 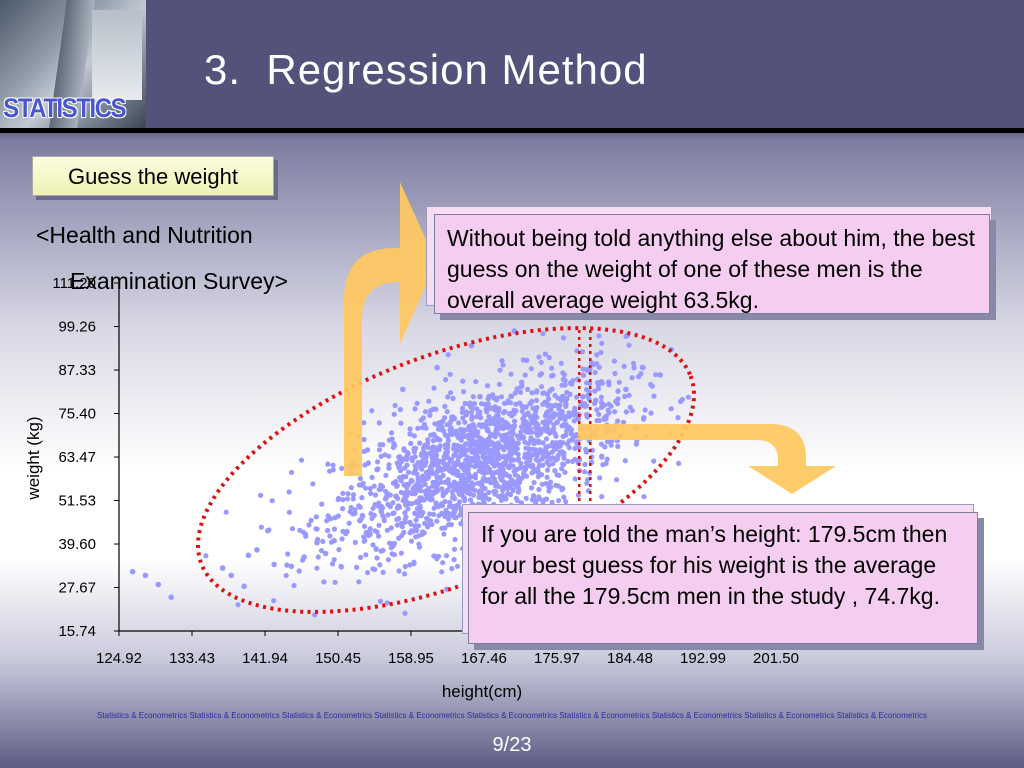 What do you see at coordinates (119, 658) in the screenshot?
I see `x-tick-label: 124.92` at bounding box center [119, 658].